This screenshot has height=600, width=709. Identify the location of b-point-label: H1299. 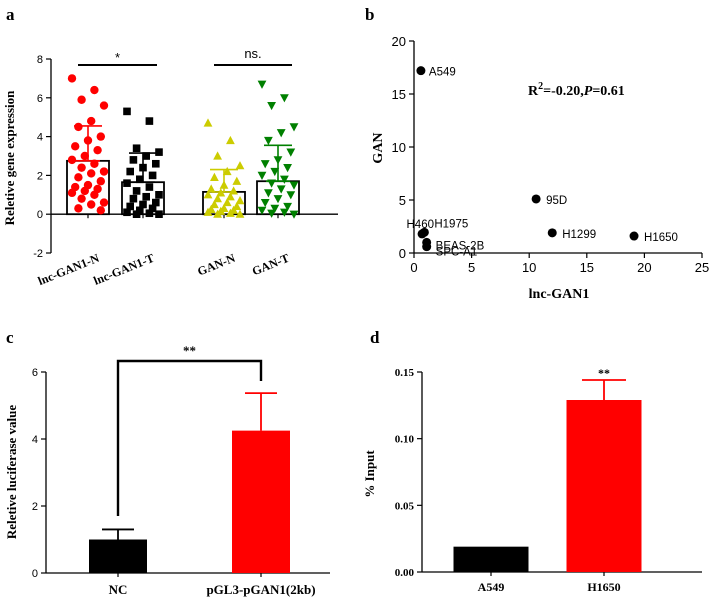
(579, 235).